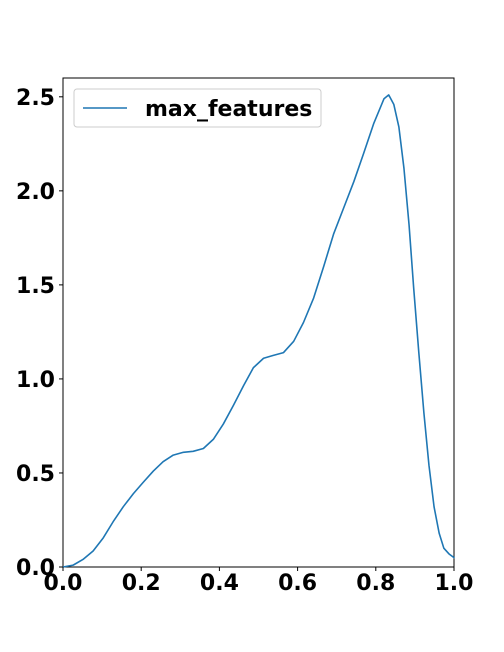  I want to click on legend: max_features, so click(197, 108).